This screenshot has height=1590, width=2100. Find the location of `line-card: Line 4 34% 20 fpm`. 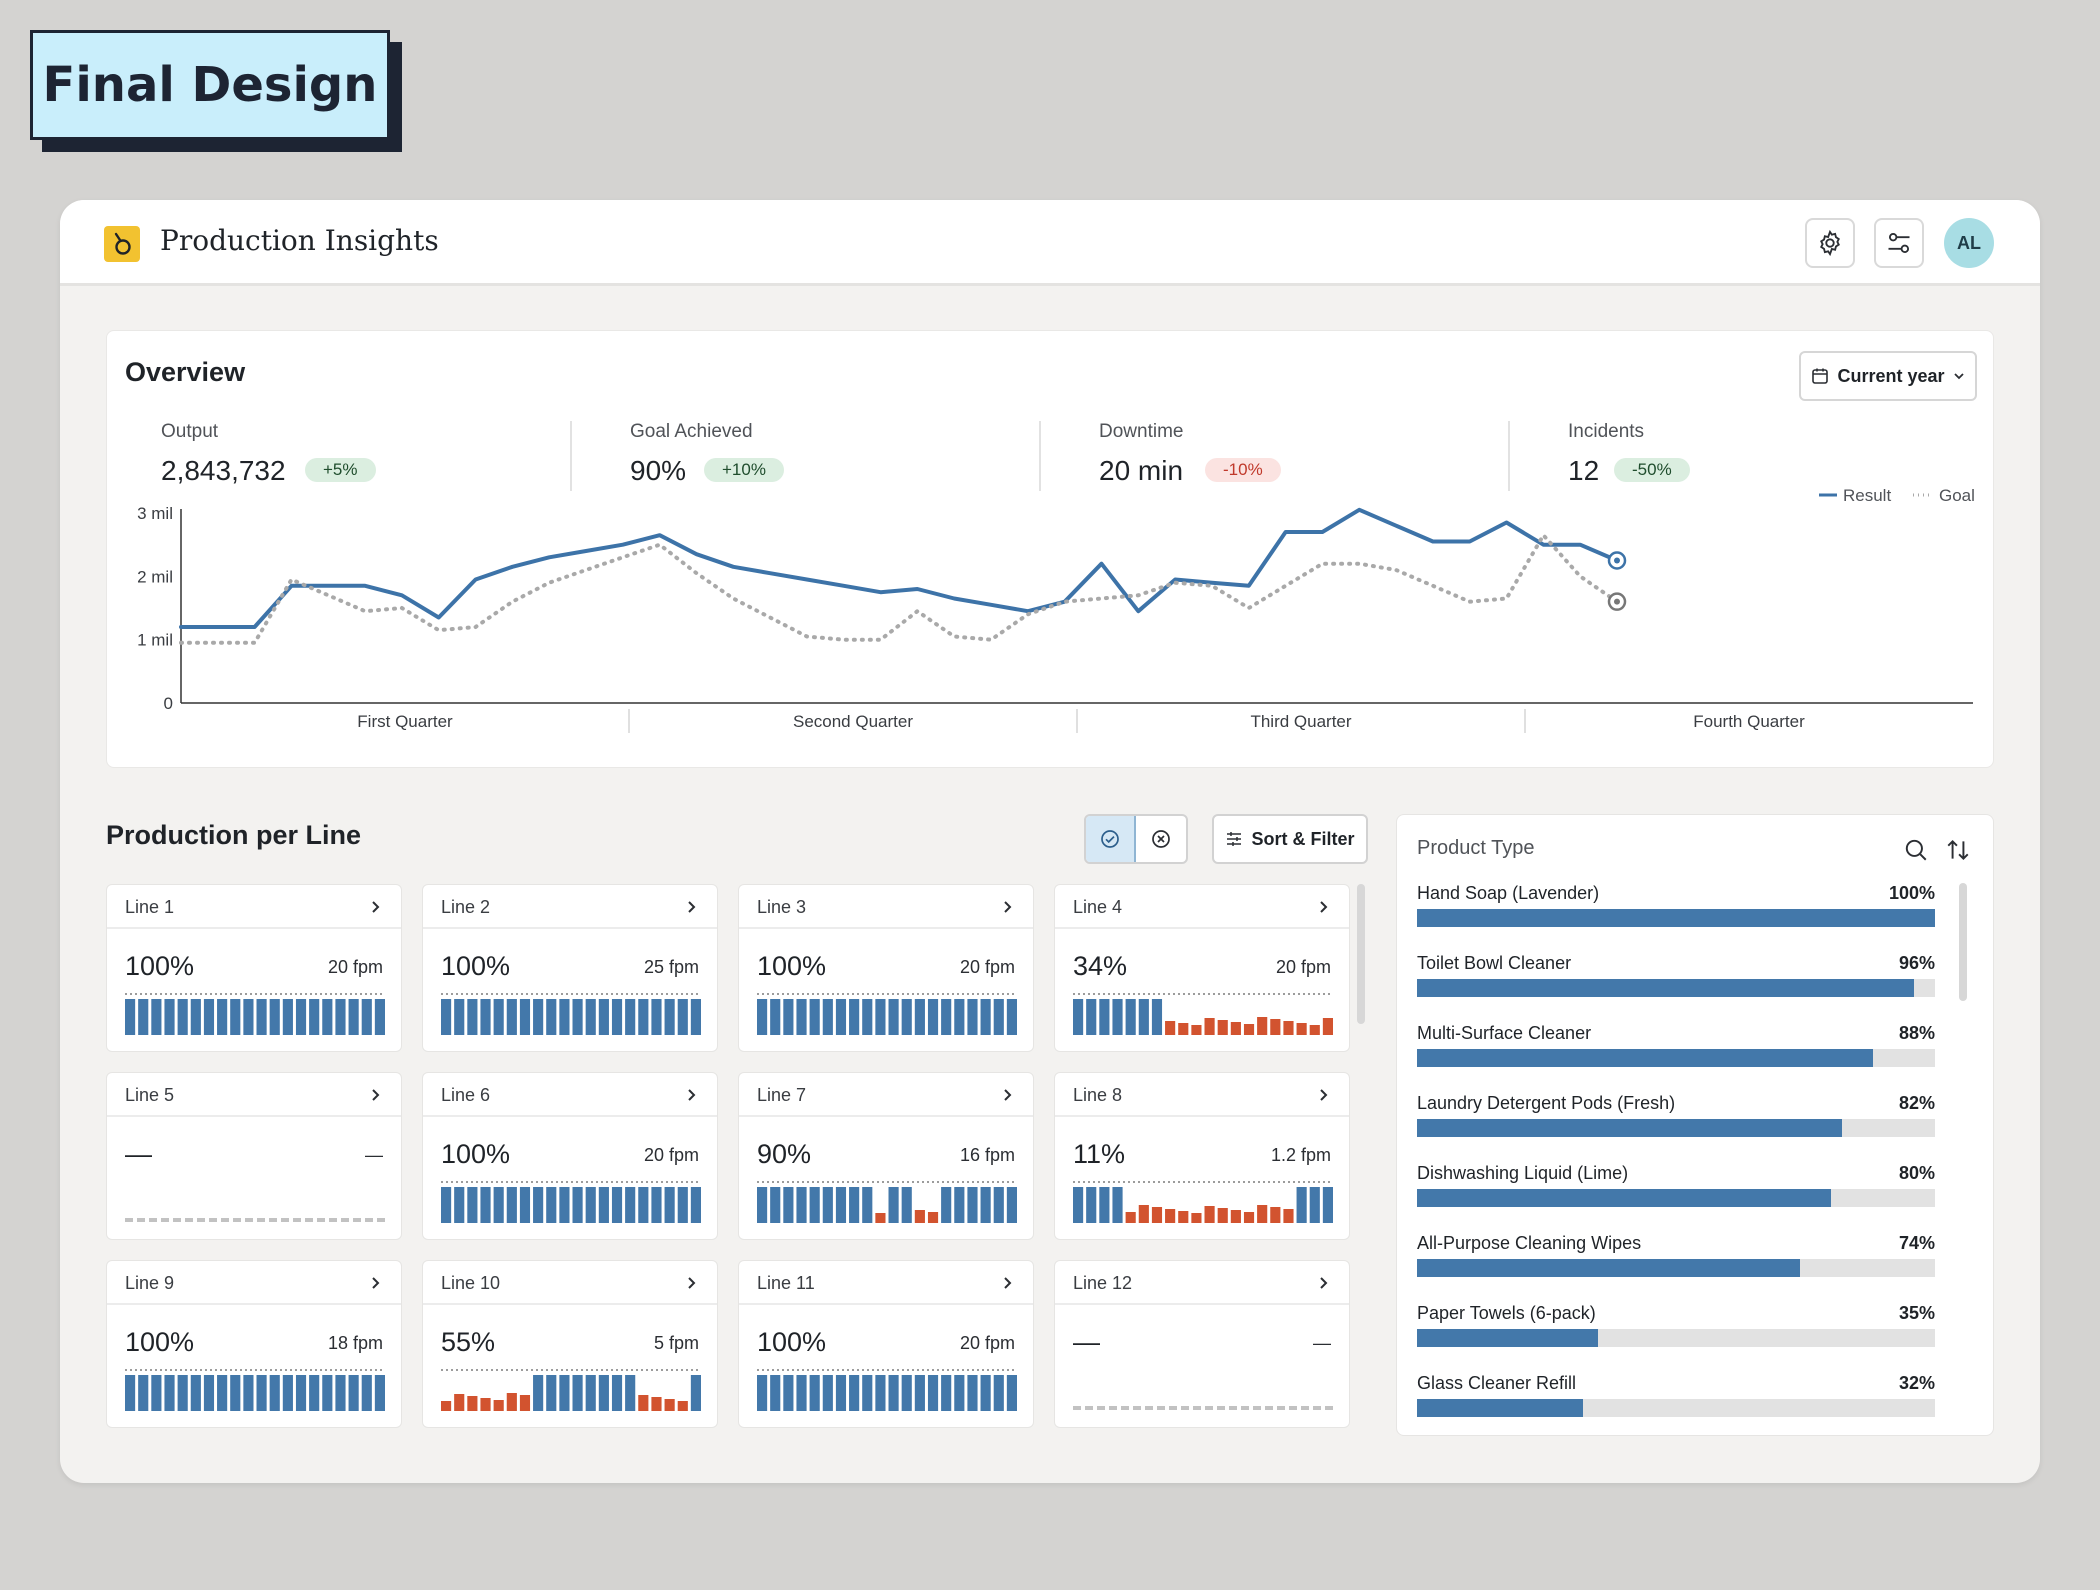

line-card: Line 4 34% 20 fpm is located at coordinates (1202, 968).